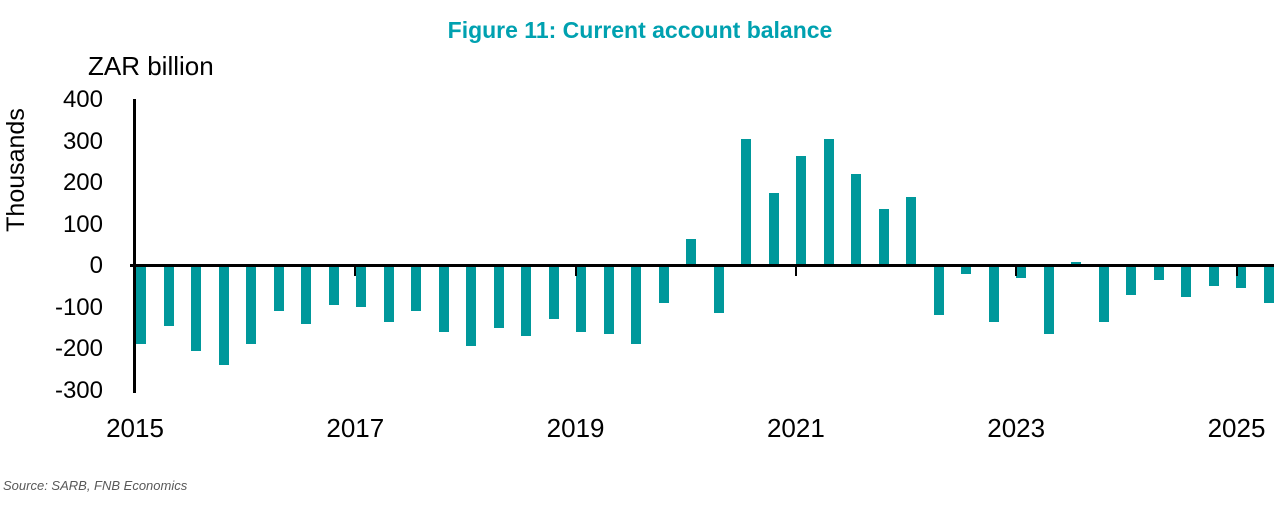 Image resolution: width=1280 pixels, height=520 pixels. Describe the element at coordinates (278, 288) in the screenshot. I see `bar-2016-q2` at that location.